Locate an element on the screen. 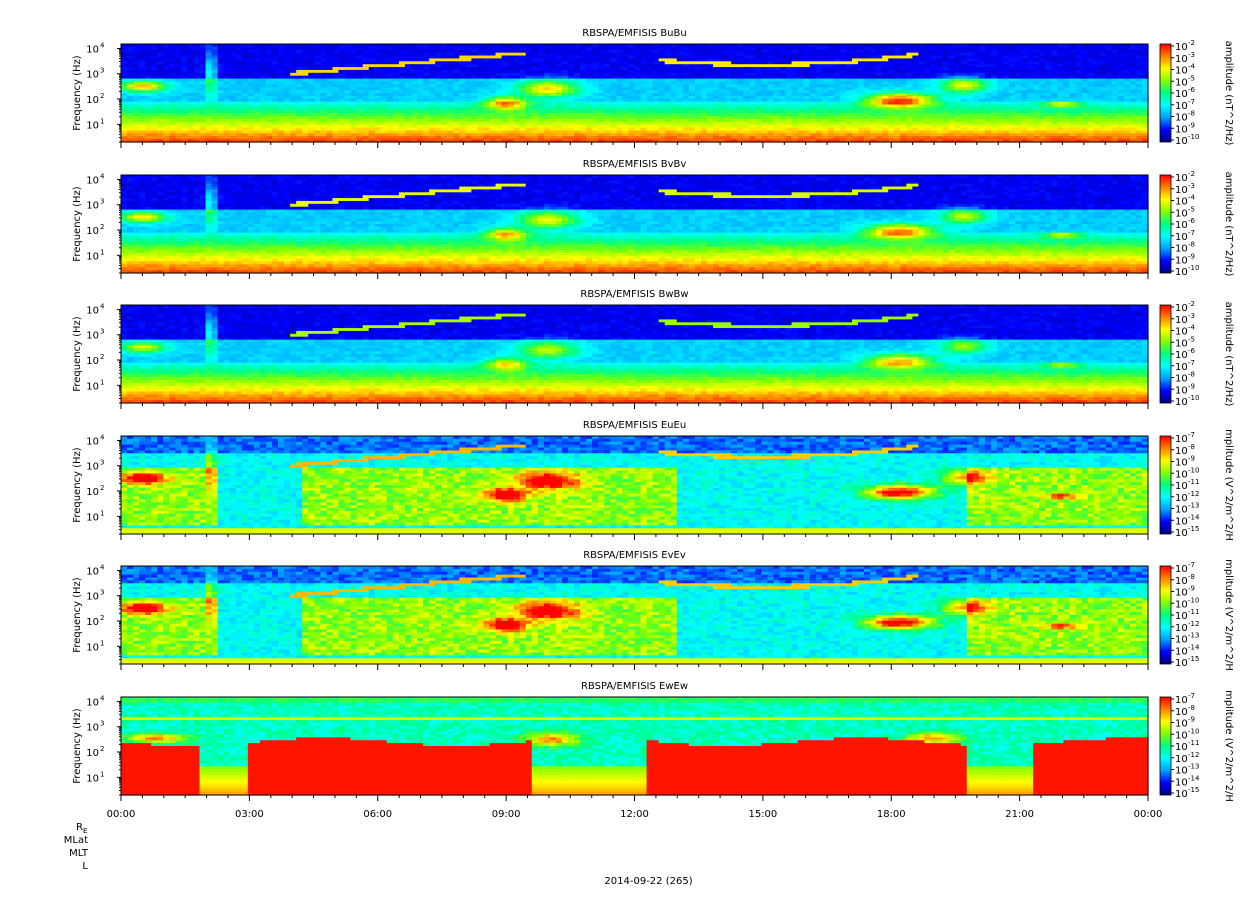 This screenshot has height=899, width=1248. panel-title: RBSPA/EMFISIS BuBu is located at coordinates (634, 33).